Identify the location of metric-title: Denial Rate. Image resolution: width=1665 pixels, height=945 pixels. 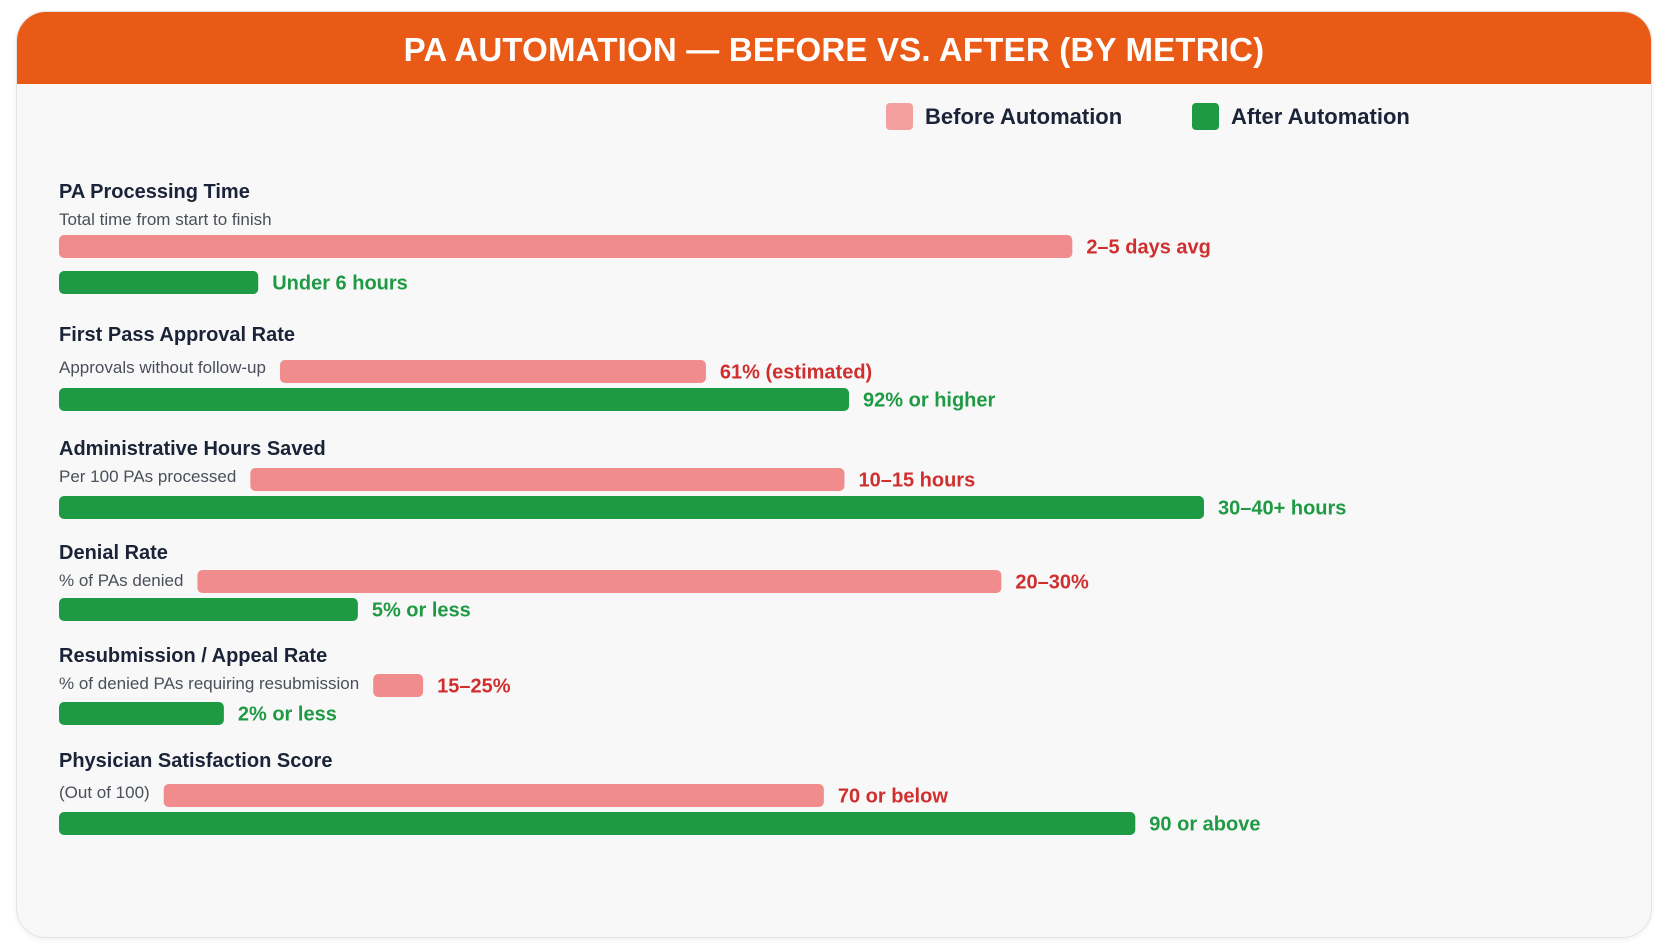
(113, 553).